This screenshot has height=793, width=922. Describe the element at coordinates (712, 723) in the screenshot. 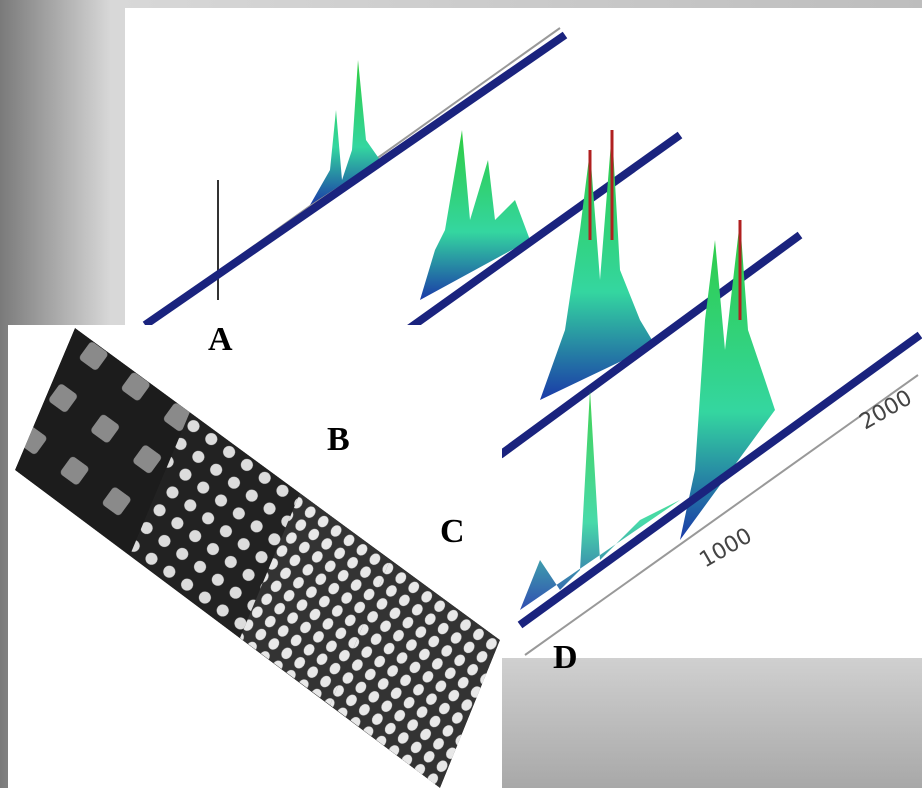

I see `gray-block` at that location.